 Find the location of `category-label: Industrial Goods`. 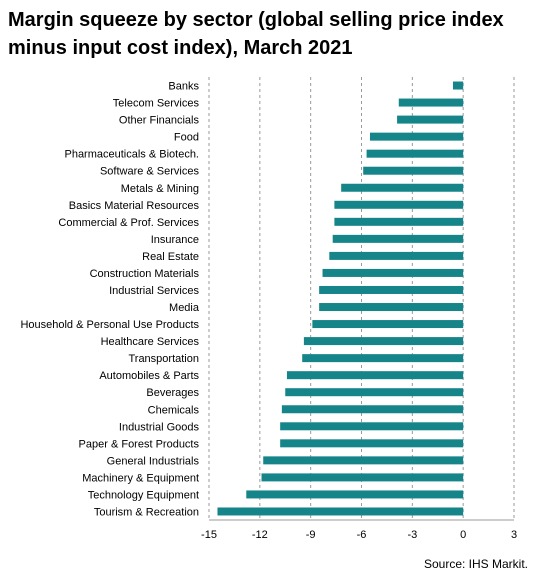

category-label: Industrial Goods is located at coordinates (159, 427).